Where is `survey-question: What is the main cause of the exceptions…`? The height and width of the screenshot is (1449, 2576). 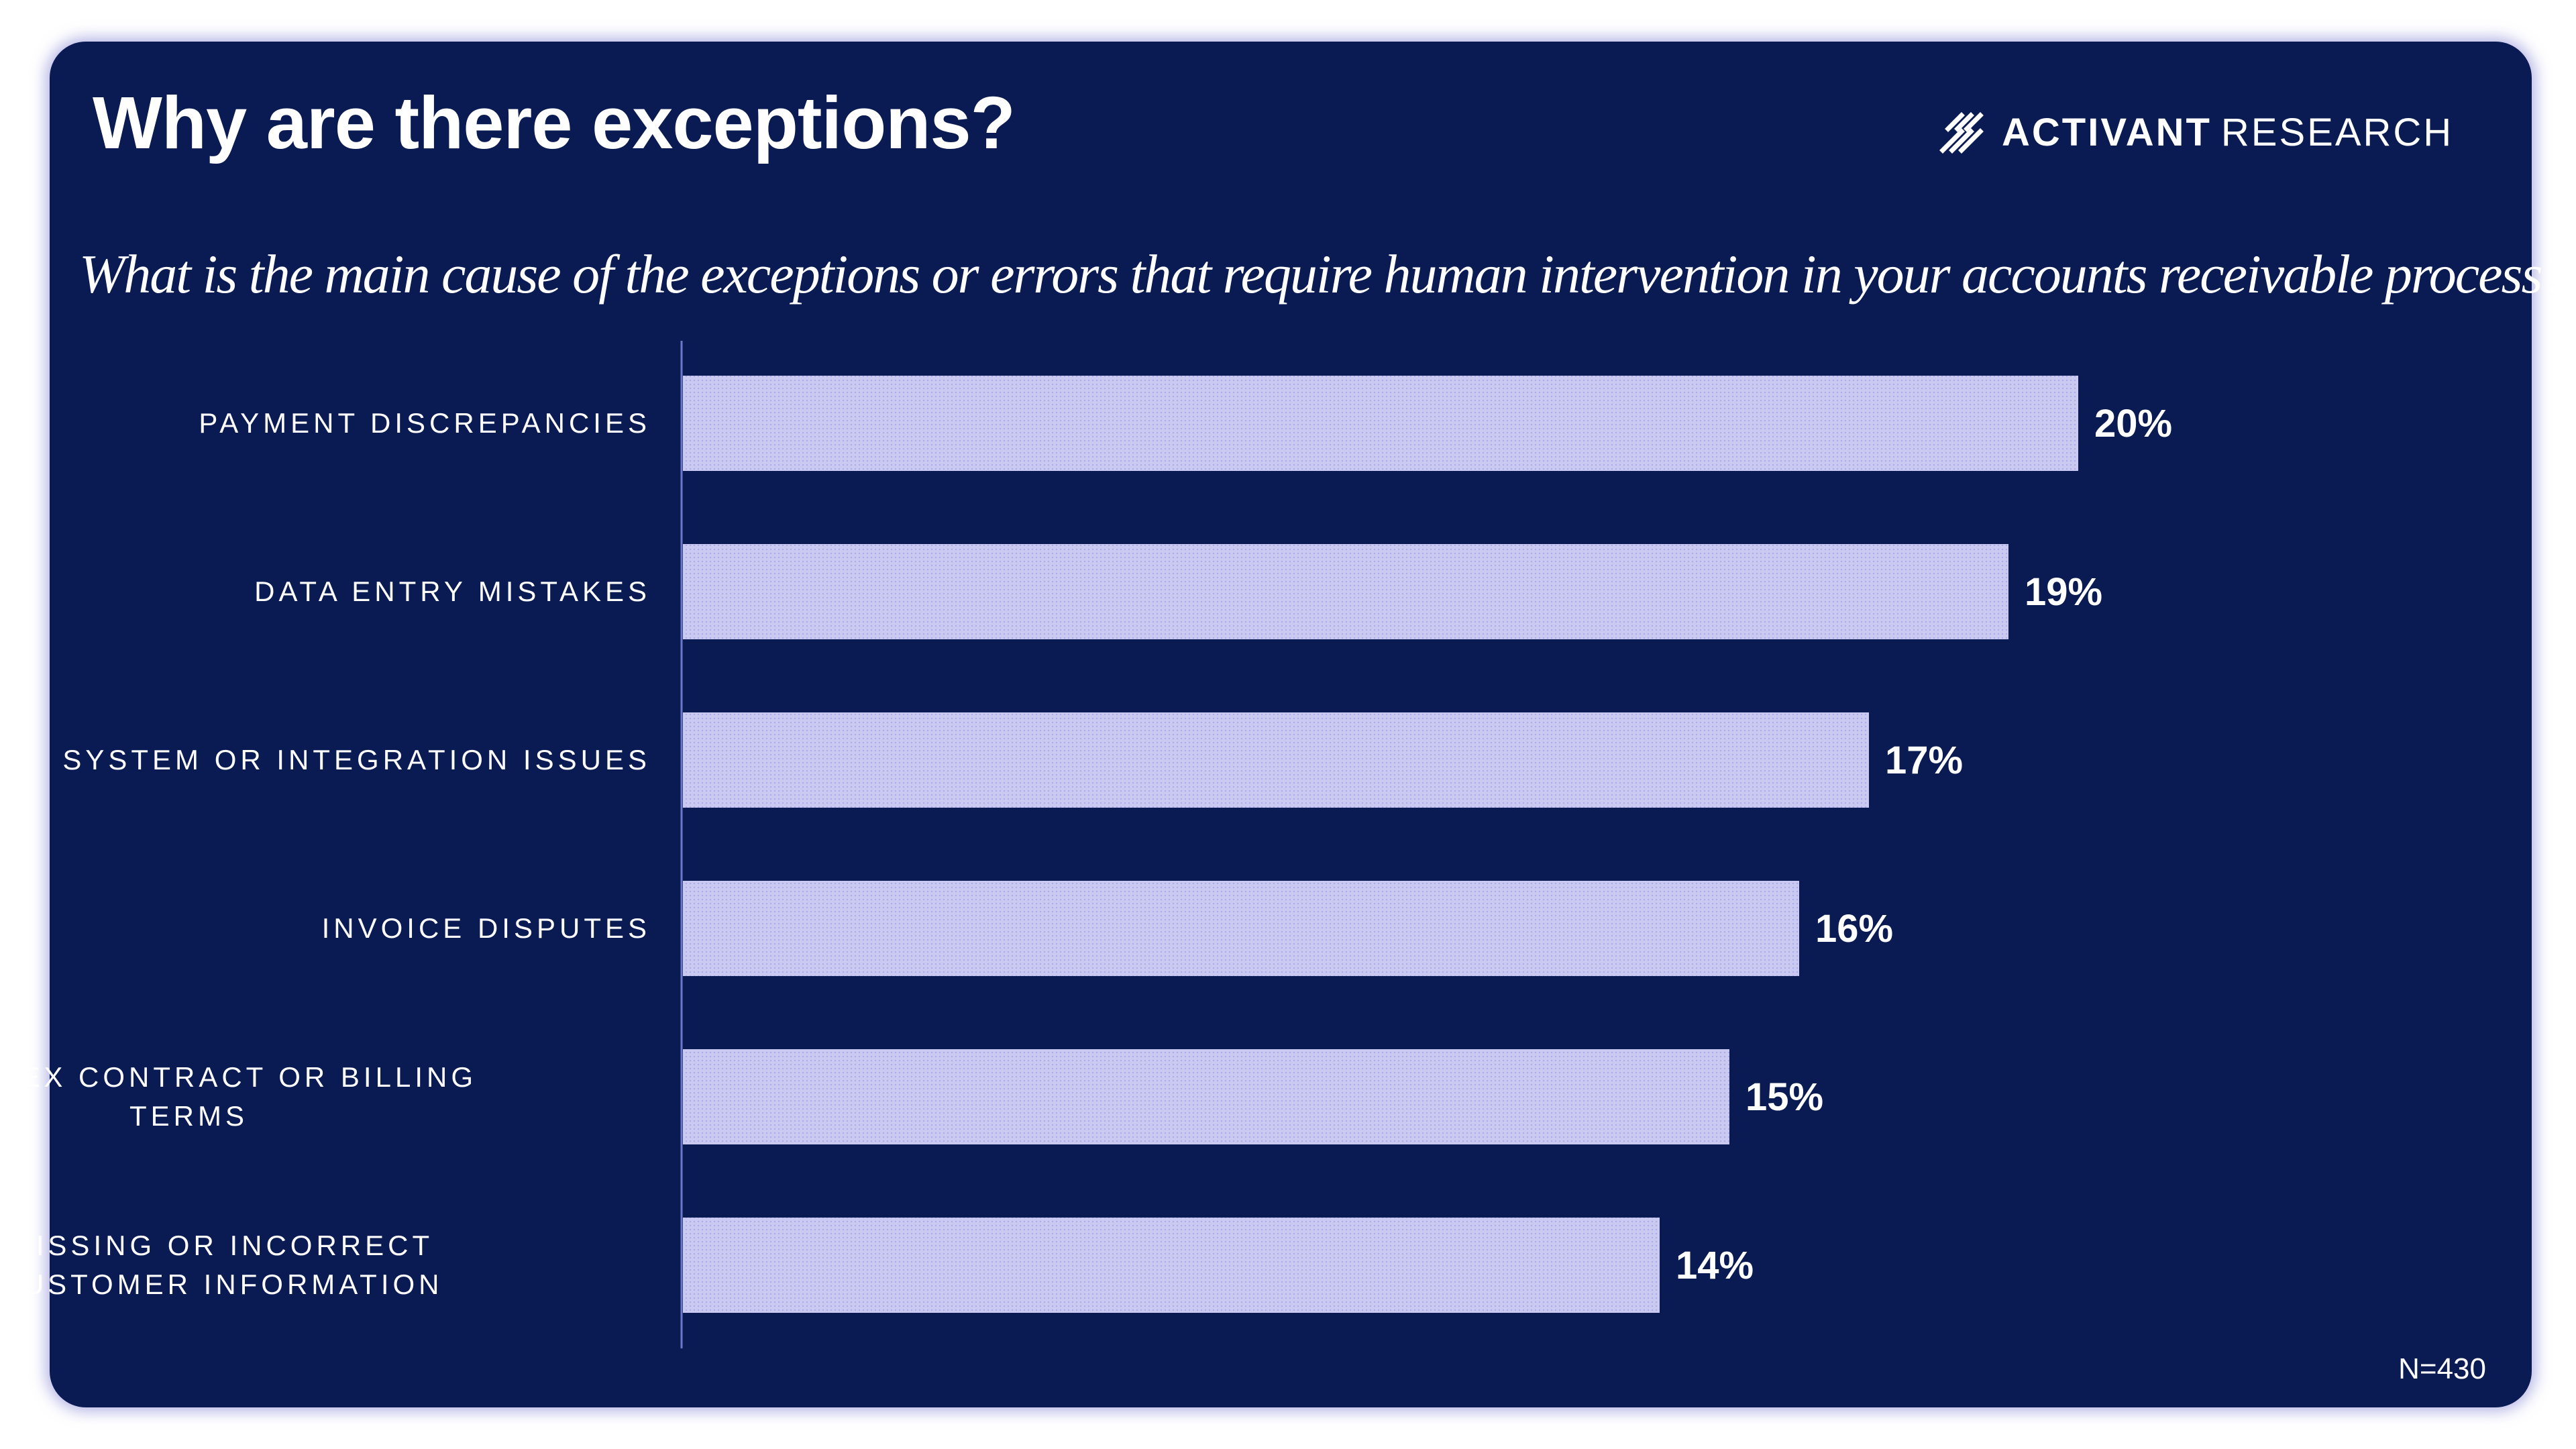
survey-question: What is the main cause of the exceptions… is located at coordinates (1324, 274).